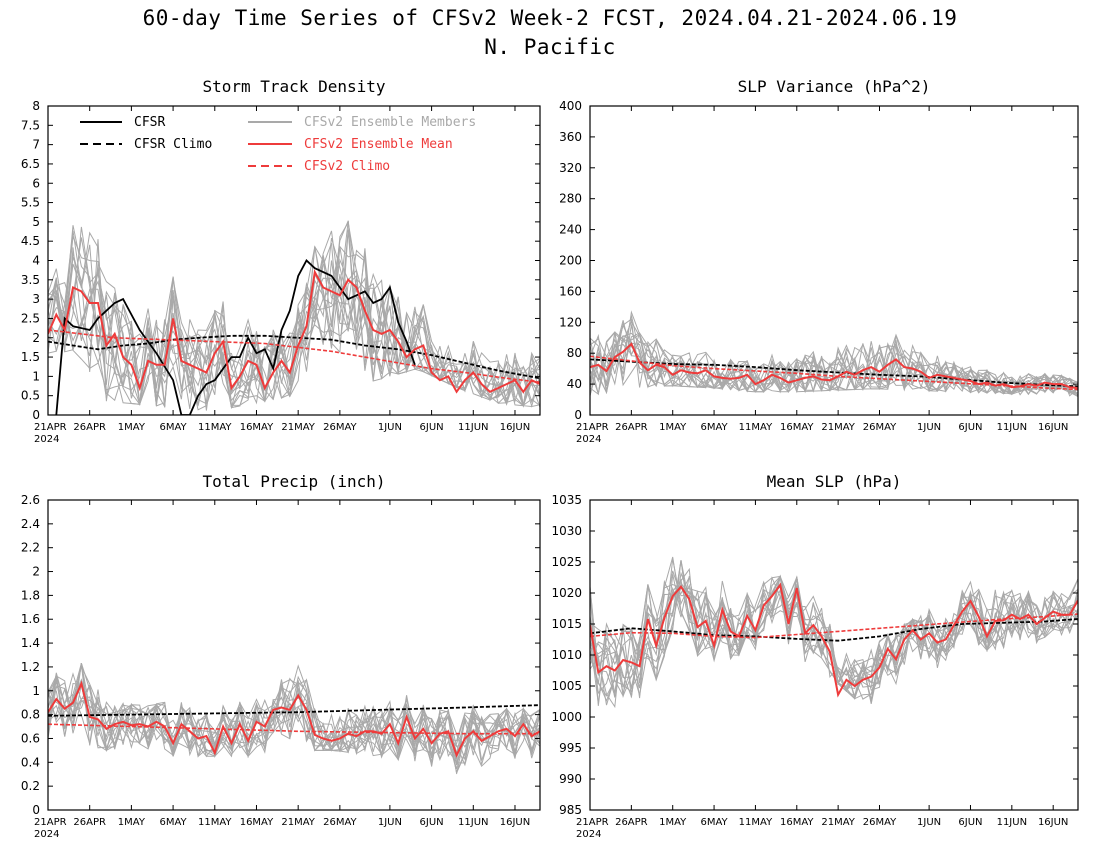 The image size is (1100, 850). Describe the element at coordinates (566, 686) in the screenshot. I see `y-tick-label: 1005` at that location.